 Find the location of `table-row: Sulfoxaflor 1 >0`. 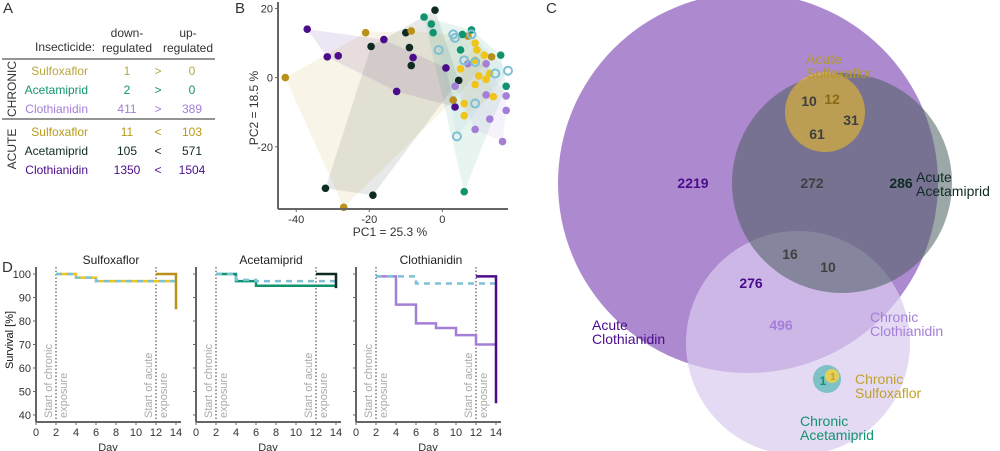

table-row: Sulfoxaflor 1 >0 is located at coordinates (113, 71).